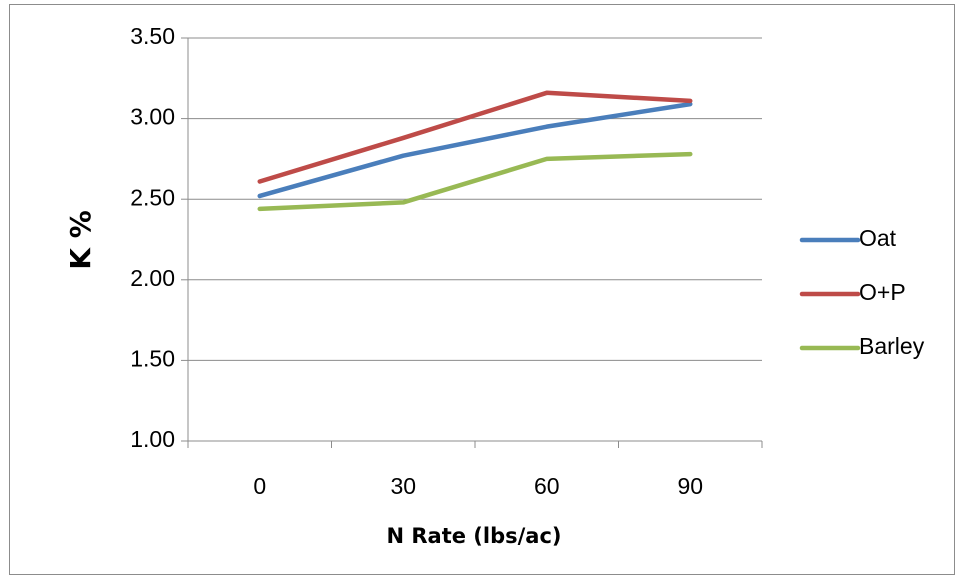 The height and width of the screenshot is (577, 957). Describe the element at coordinates (478, 486) in the screenshot. I see `x-tick-labels: 0 30 60 90` at that location.